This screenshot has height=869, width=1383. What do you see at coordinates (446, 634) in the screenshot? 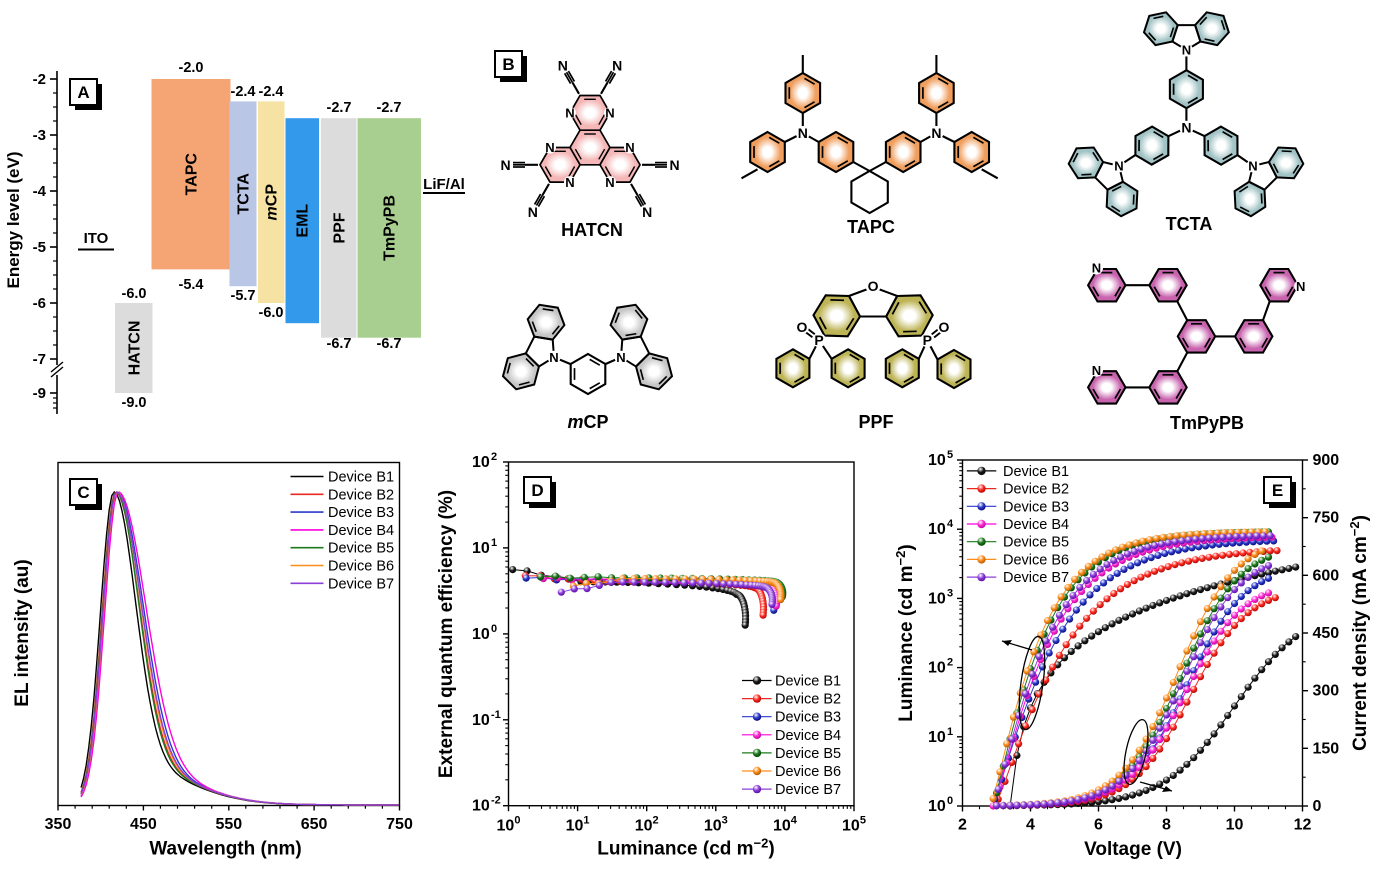
I see `svg-text:External quantum efficiency (%: External quantum efficiency (%)` at bounding box center [446, 634].